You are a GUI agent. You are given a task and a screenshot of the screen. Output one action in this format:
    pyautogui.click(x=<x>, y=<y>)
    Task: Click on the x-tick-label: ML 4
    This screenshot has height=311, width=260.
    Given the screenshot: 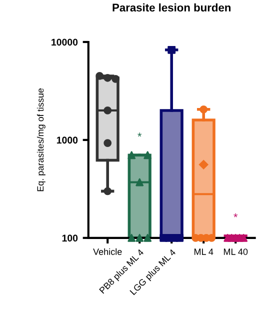 What is the action you would take?
    pyautogui.click(x=204, y=251)
    